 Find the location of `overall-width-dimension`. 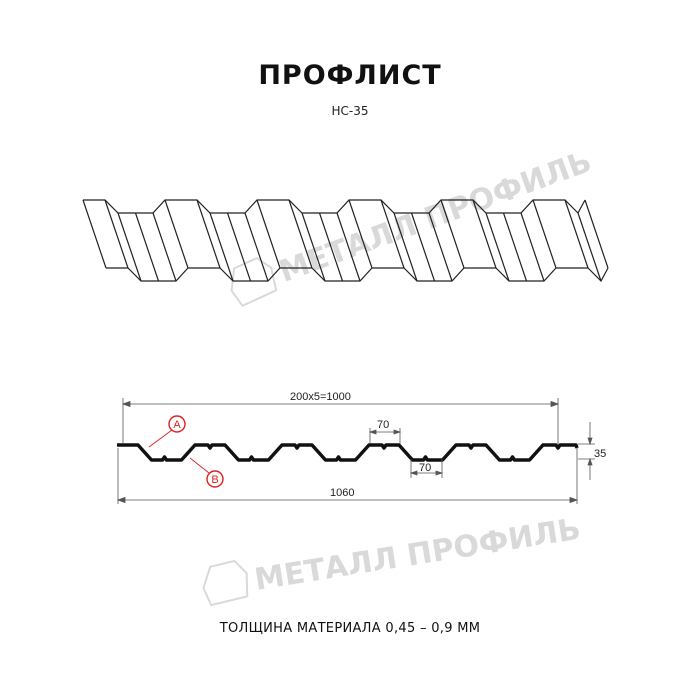

overall-width-dimension is located at coordinates (347, 476).